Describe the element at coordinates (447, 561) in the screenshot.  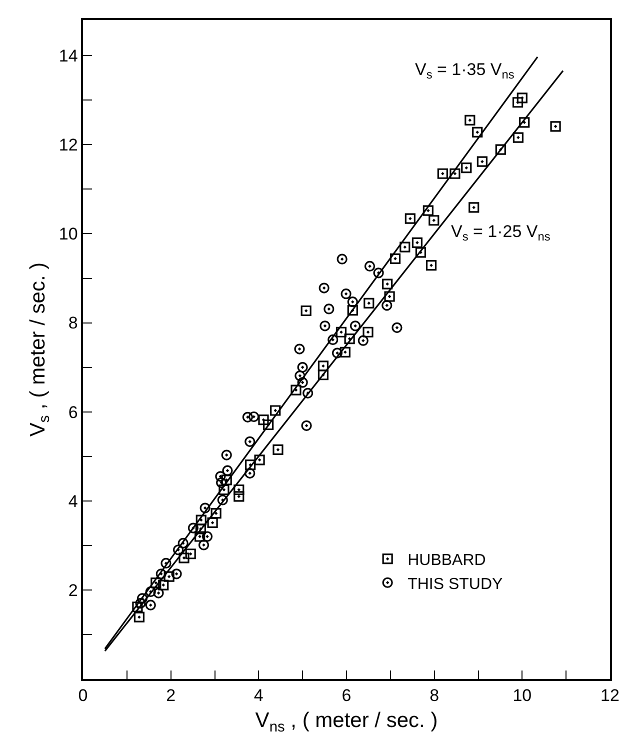
I see `legend-label: HUBBARD` at that location.